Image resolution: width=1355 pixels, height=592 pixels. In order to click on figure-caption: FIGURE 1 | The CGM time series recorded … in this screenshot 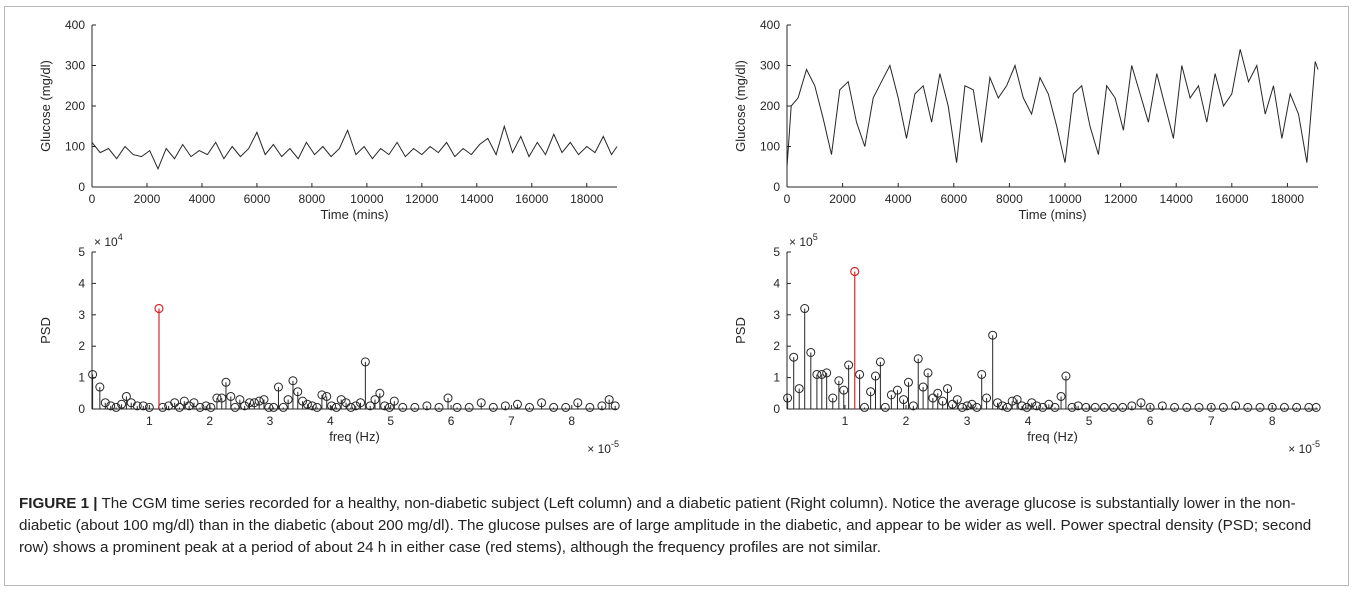, I will do `click(681, 526)`.